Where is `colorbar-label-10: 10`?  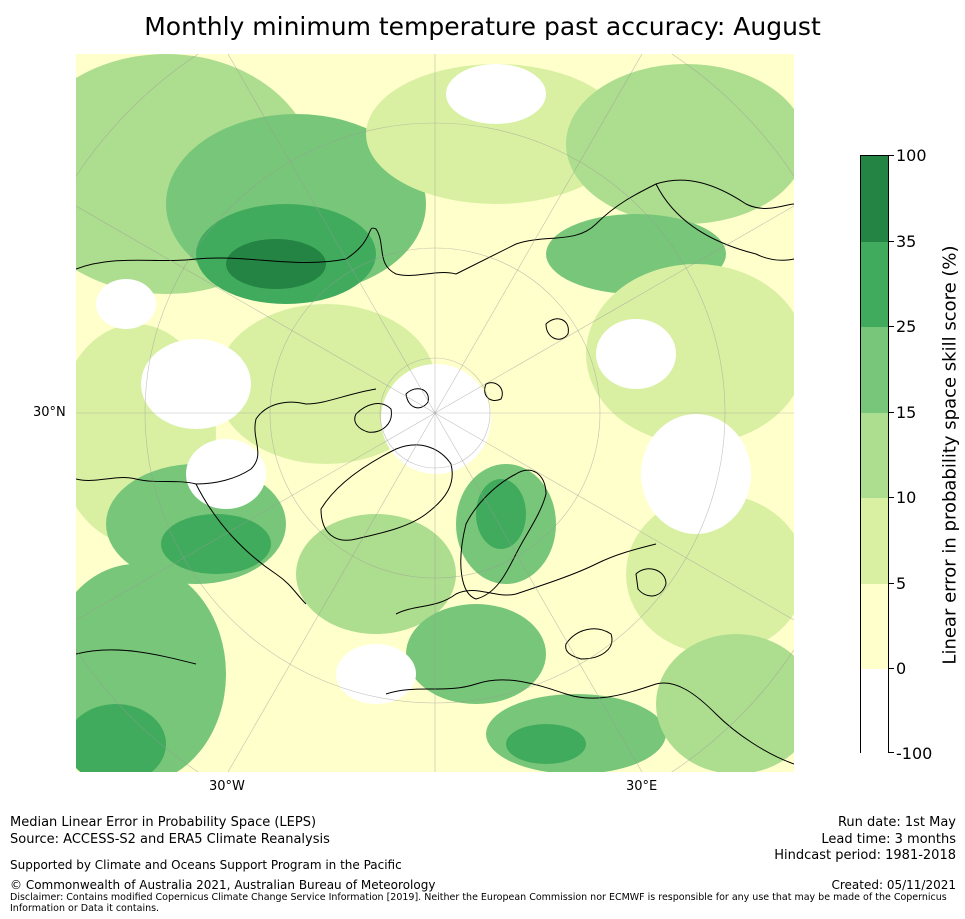 colorbar-label-10: 10 is located at coordinates (906, 497).